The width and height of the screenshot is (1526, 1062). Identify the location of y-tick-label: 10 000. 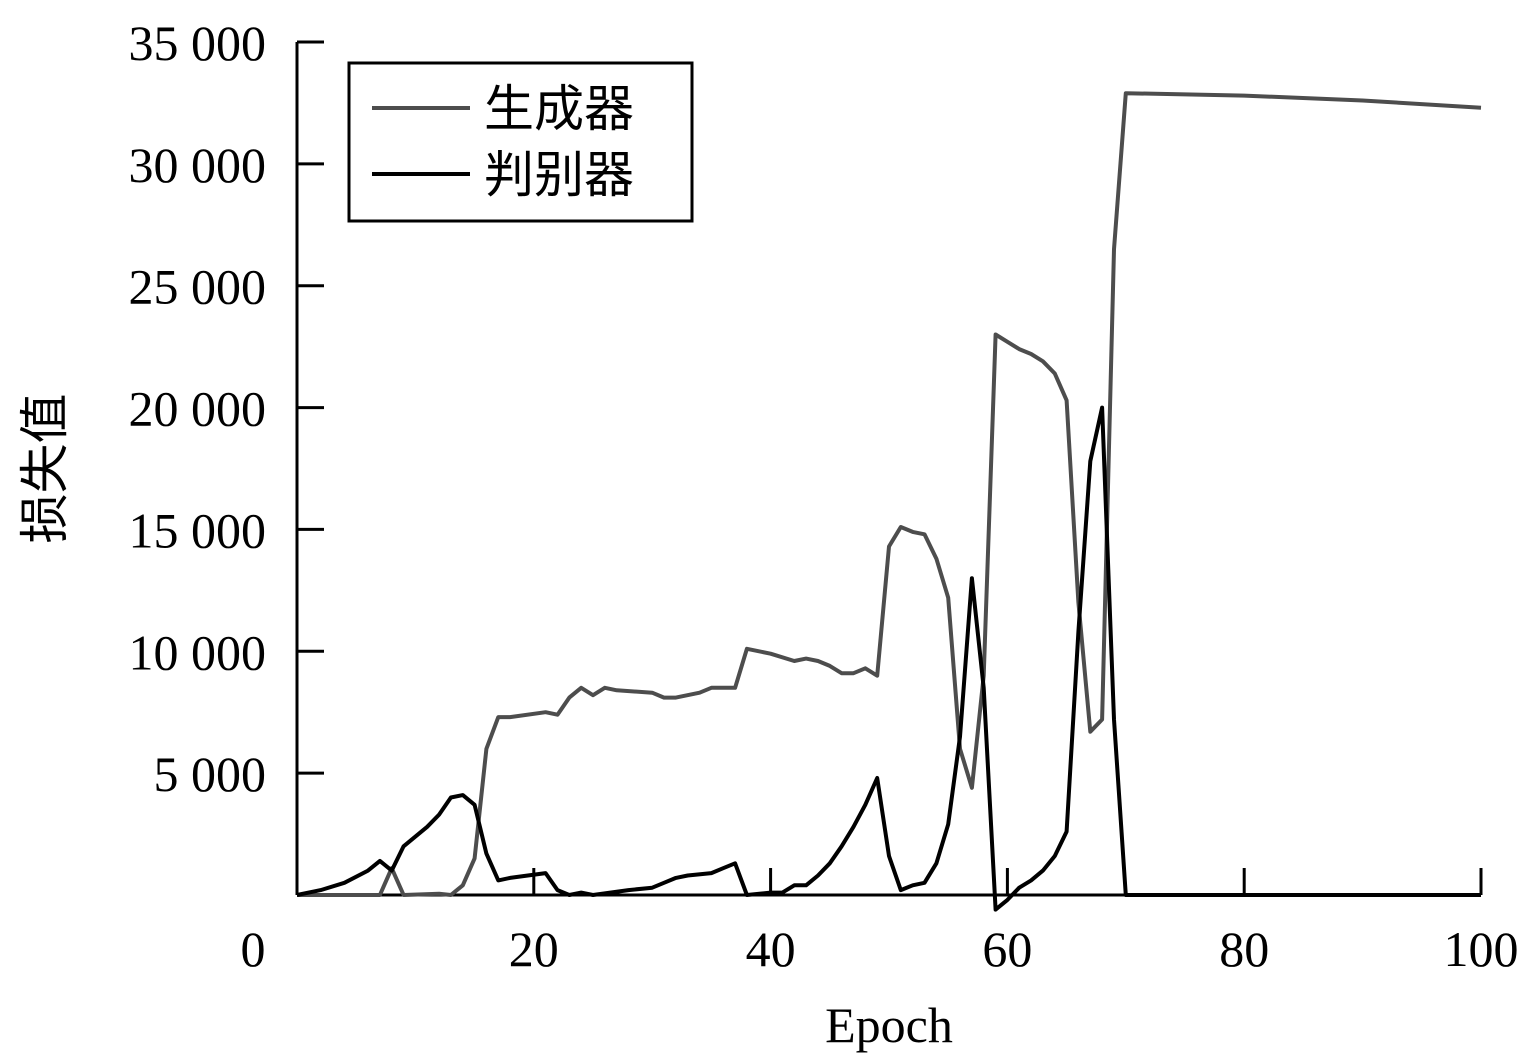
(198, 652).